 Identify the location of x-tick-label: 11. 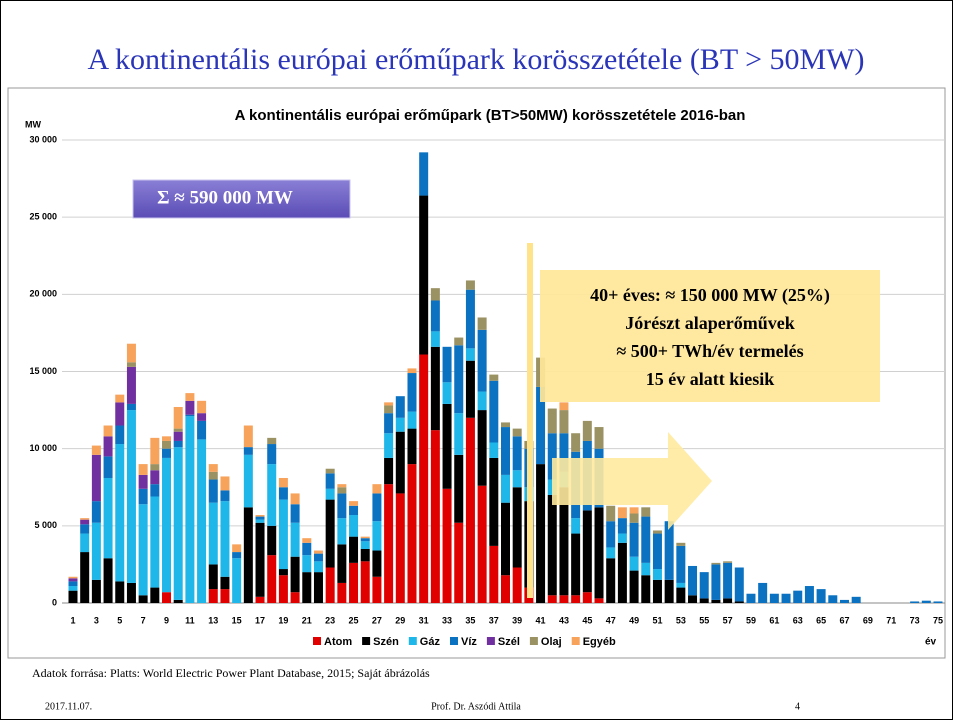
(190, 620).